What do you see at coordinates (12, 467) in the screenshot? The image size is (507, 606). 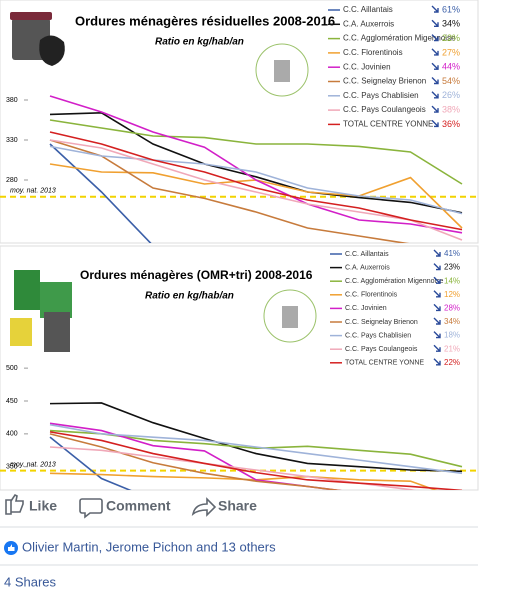 I see `y-tick-label: 350` at bounding box center [12, 467].